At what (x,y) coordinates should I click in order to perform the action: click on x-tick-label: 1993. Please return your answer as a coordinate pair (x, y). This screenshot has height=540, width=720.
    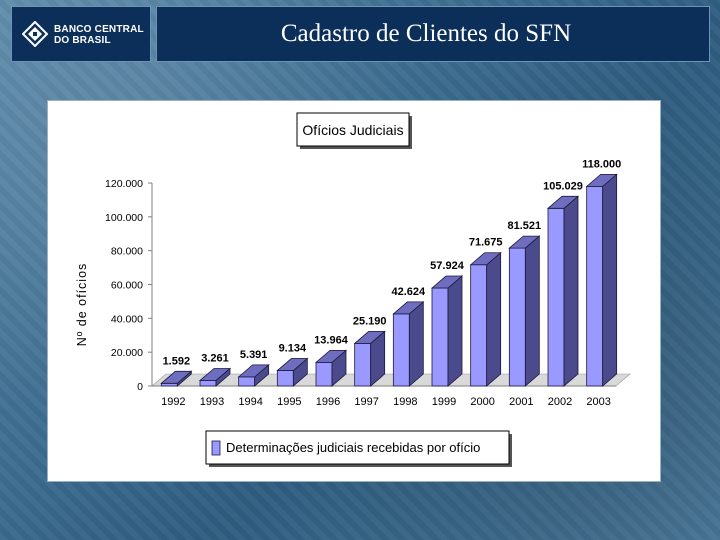
    Looking at the image, I should click on (212, 402).